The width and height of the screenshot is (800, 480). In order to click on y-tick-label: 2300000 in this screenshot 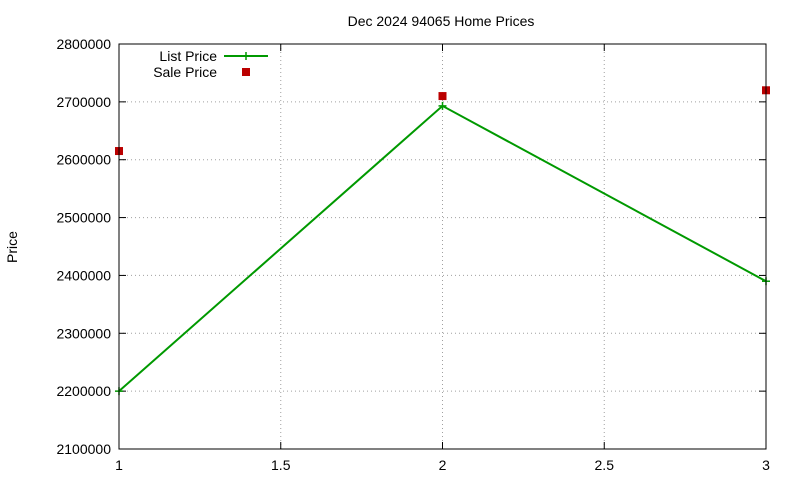, I will do `click(83, 333)`.